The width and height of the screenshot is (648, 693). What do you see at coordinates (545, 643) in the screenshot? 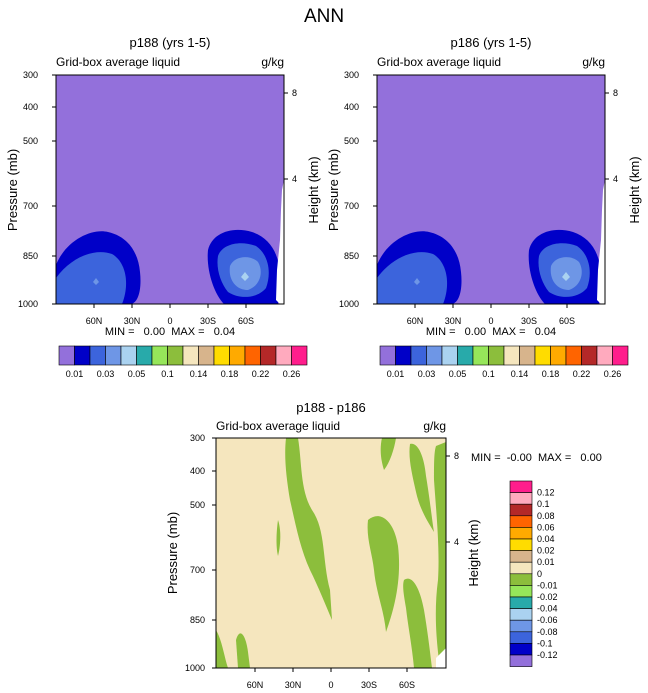
I see `colorbar-label: -0.1` at bounding box center [545, 643].